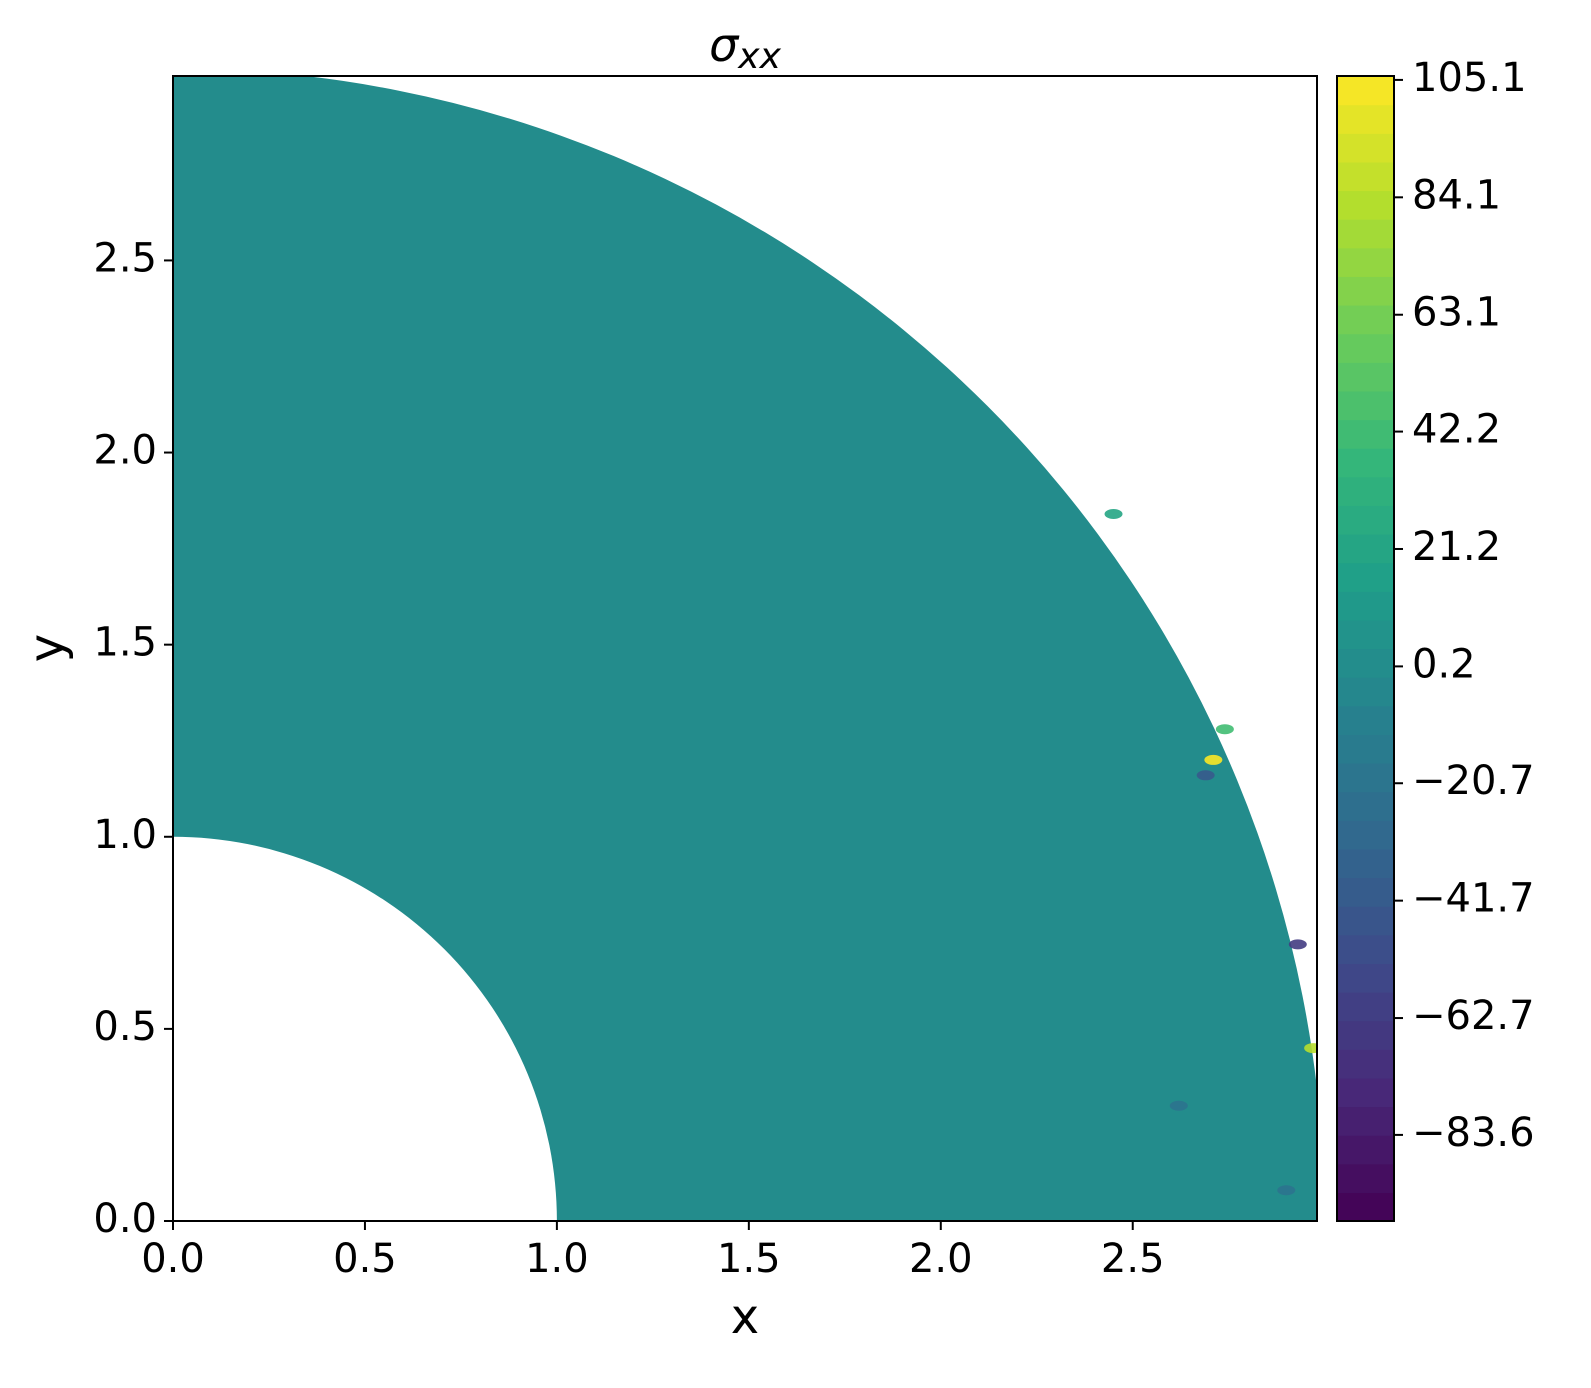 This screenshot has height=1388, width=1591. I want to click on chart-title: σxx, so click(745, 48).